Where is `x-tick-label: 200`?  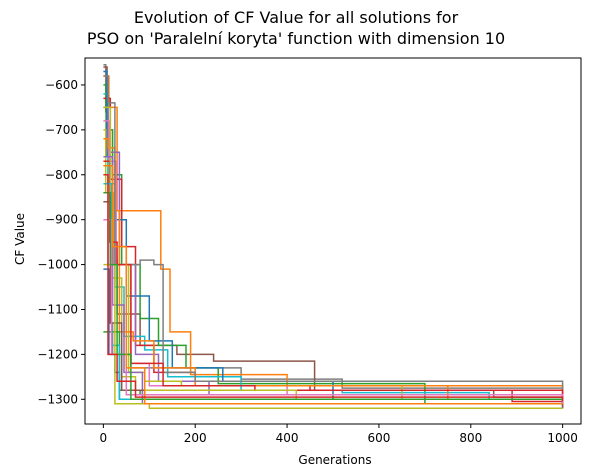
x-tick-label: 200 is located at coordinates (195, 438).